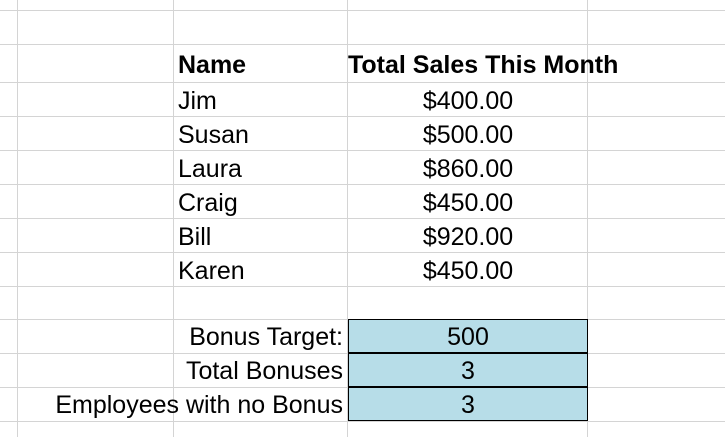 The image size is (725, 437). What do you see at coordinates (210, 169) in the screenshot?
I see `name-cell: Laura` at bounding box center [210, 169].